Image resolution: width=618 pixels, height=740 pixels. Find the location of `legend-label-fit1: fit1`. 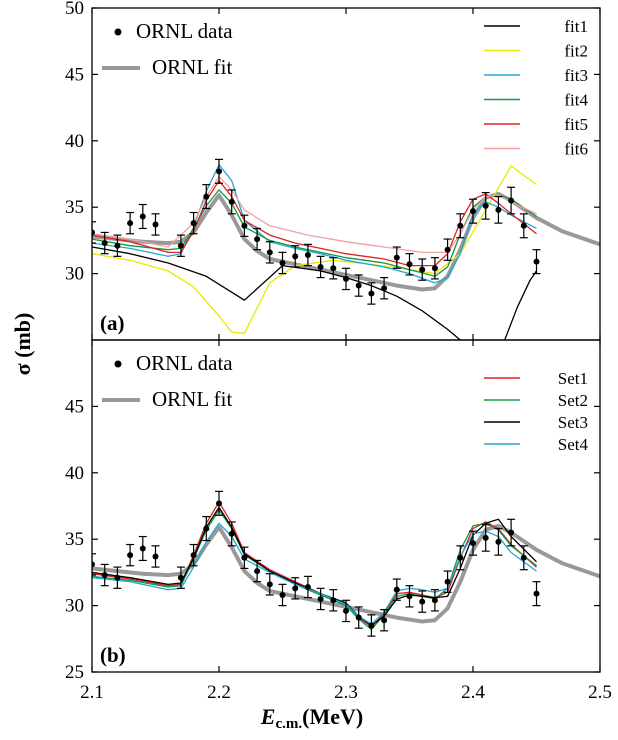

legend-label-fit1: fit1 is located at coordinates (576, 26).